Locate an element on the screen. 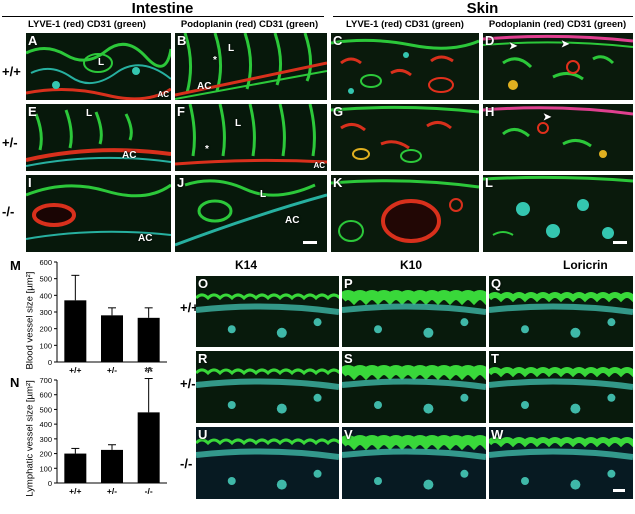 The width and height of the screenshot is (635, 514). micrograph-u-image is located at coordinates (267, 463).